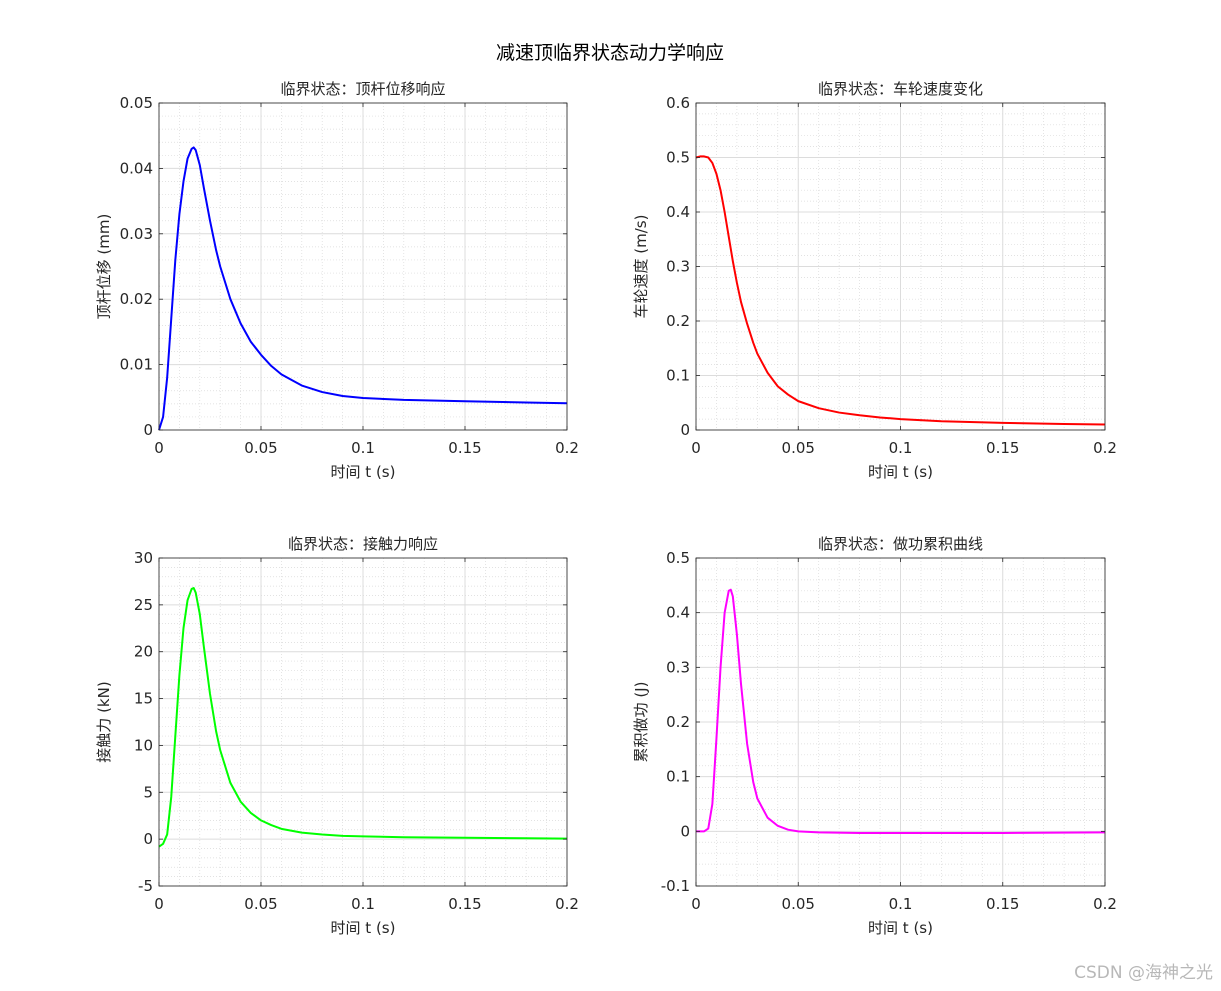 The width and height of the screenshot is (1221, 991). I want to click on figure-title: 减速顶临界状态动力学响应, so click(610, 53).